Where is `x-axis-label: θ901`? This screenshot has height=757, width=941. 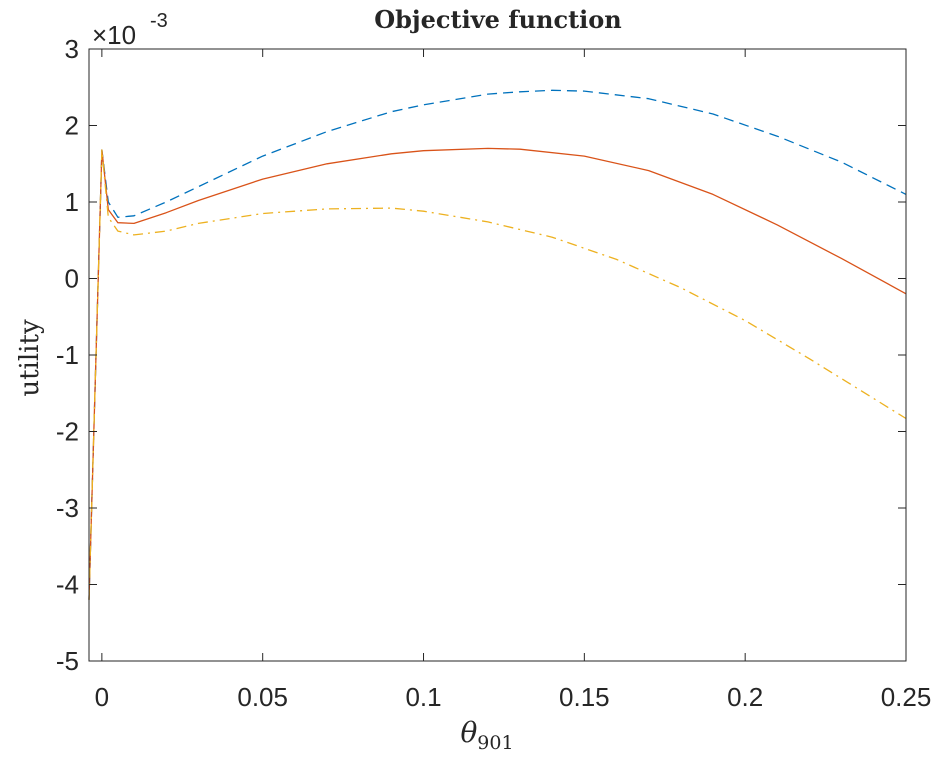
x-axis-label: θ901 is located at coordinates (486, 734).